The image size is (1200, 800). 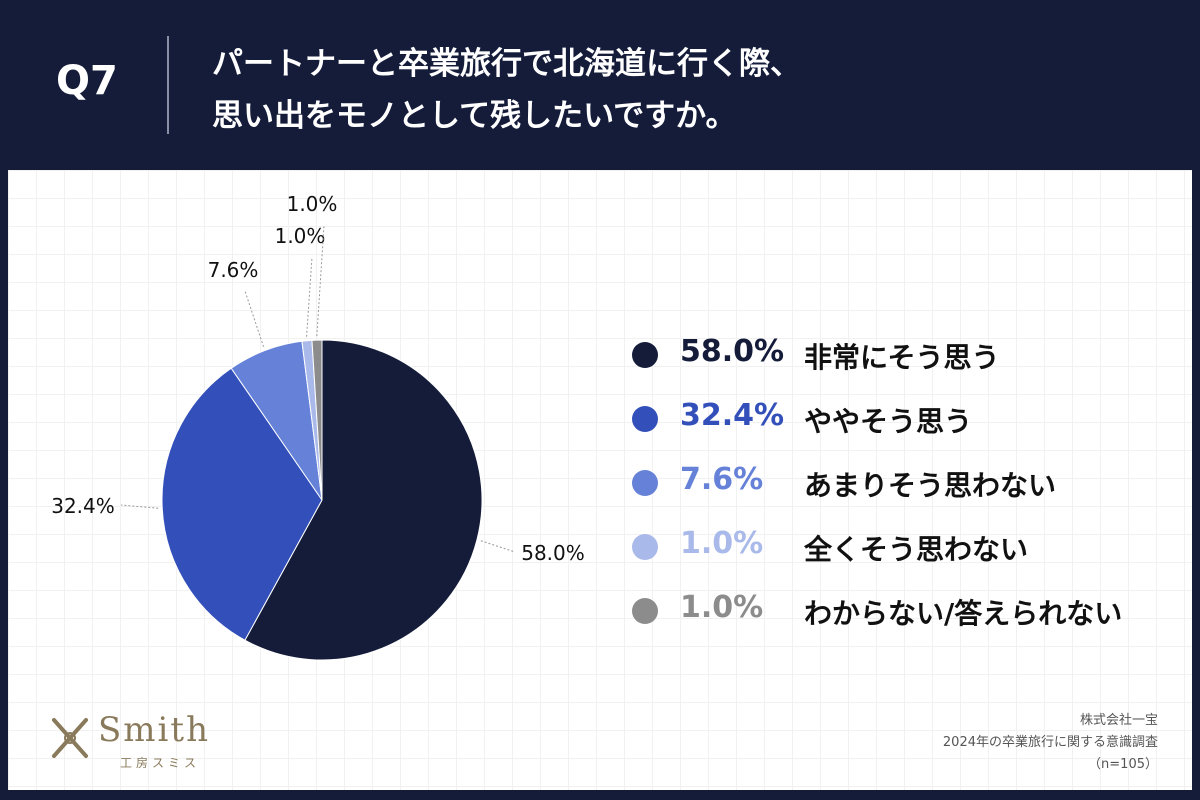 I want to click on title-line-1: パートナーと卒業旅行で北海道に行く際、, so click(x=506, y=64).